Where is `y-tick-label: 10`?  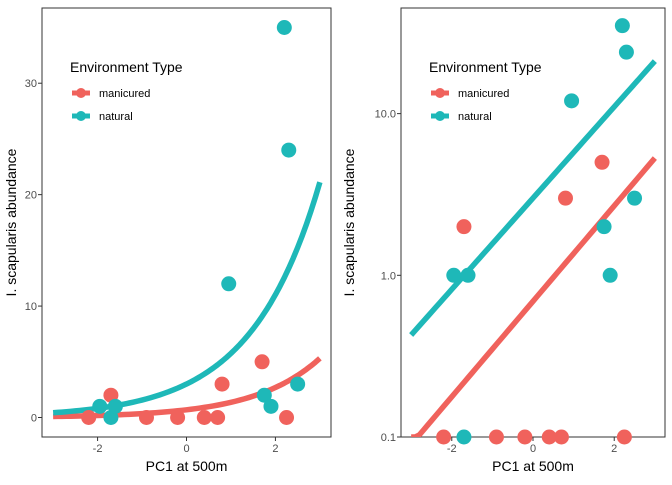 y-tick-label: 10 is located at coordinates (31, 307).